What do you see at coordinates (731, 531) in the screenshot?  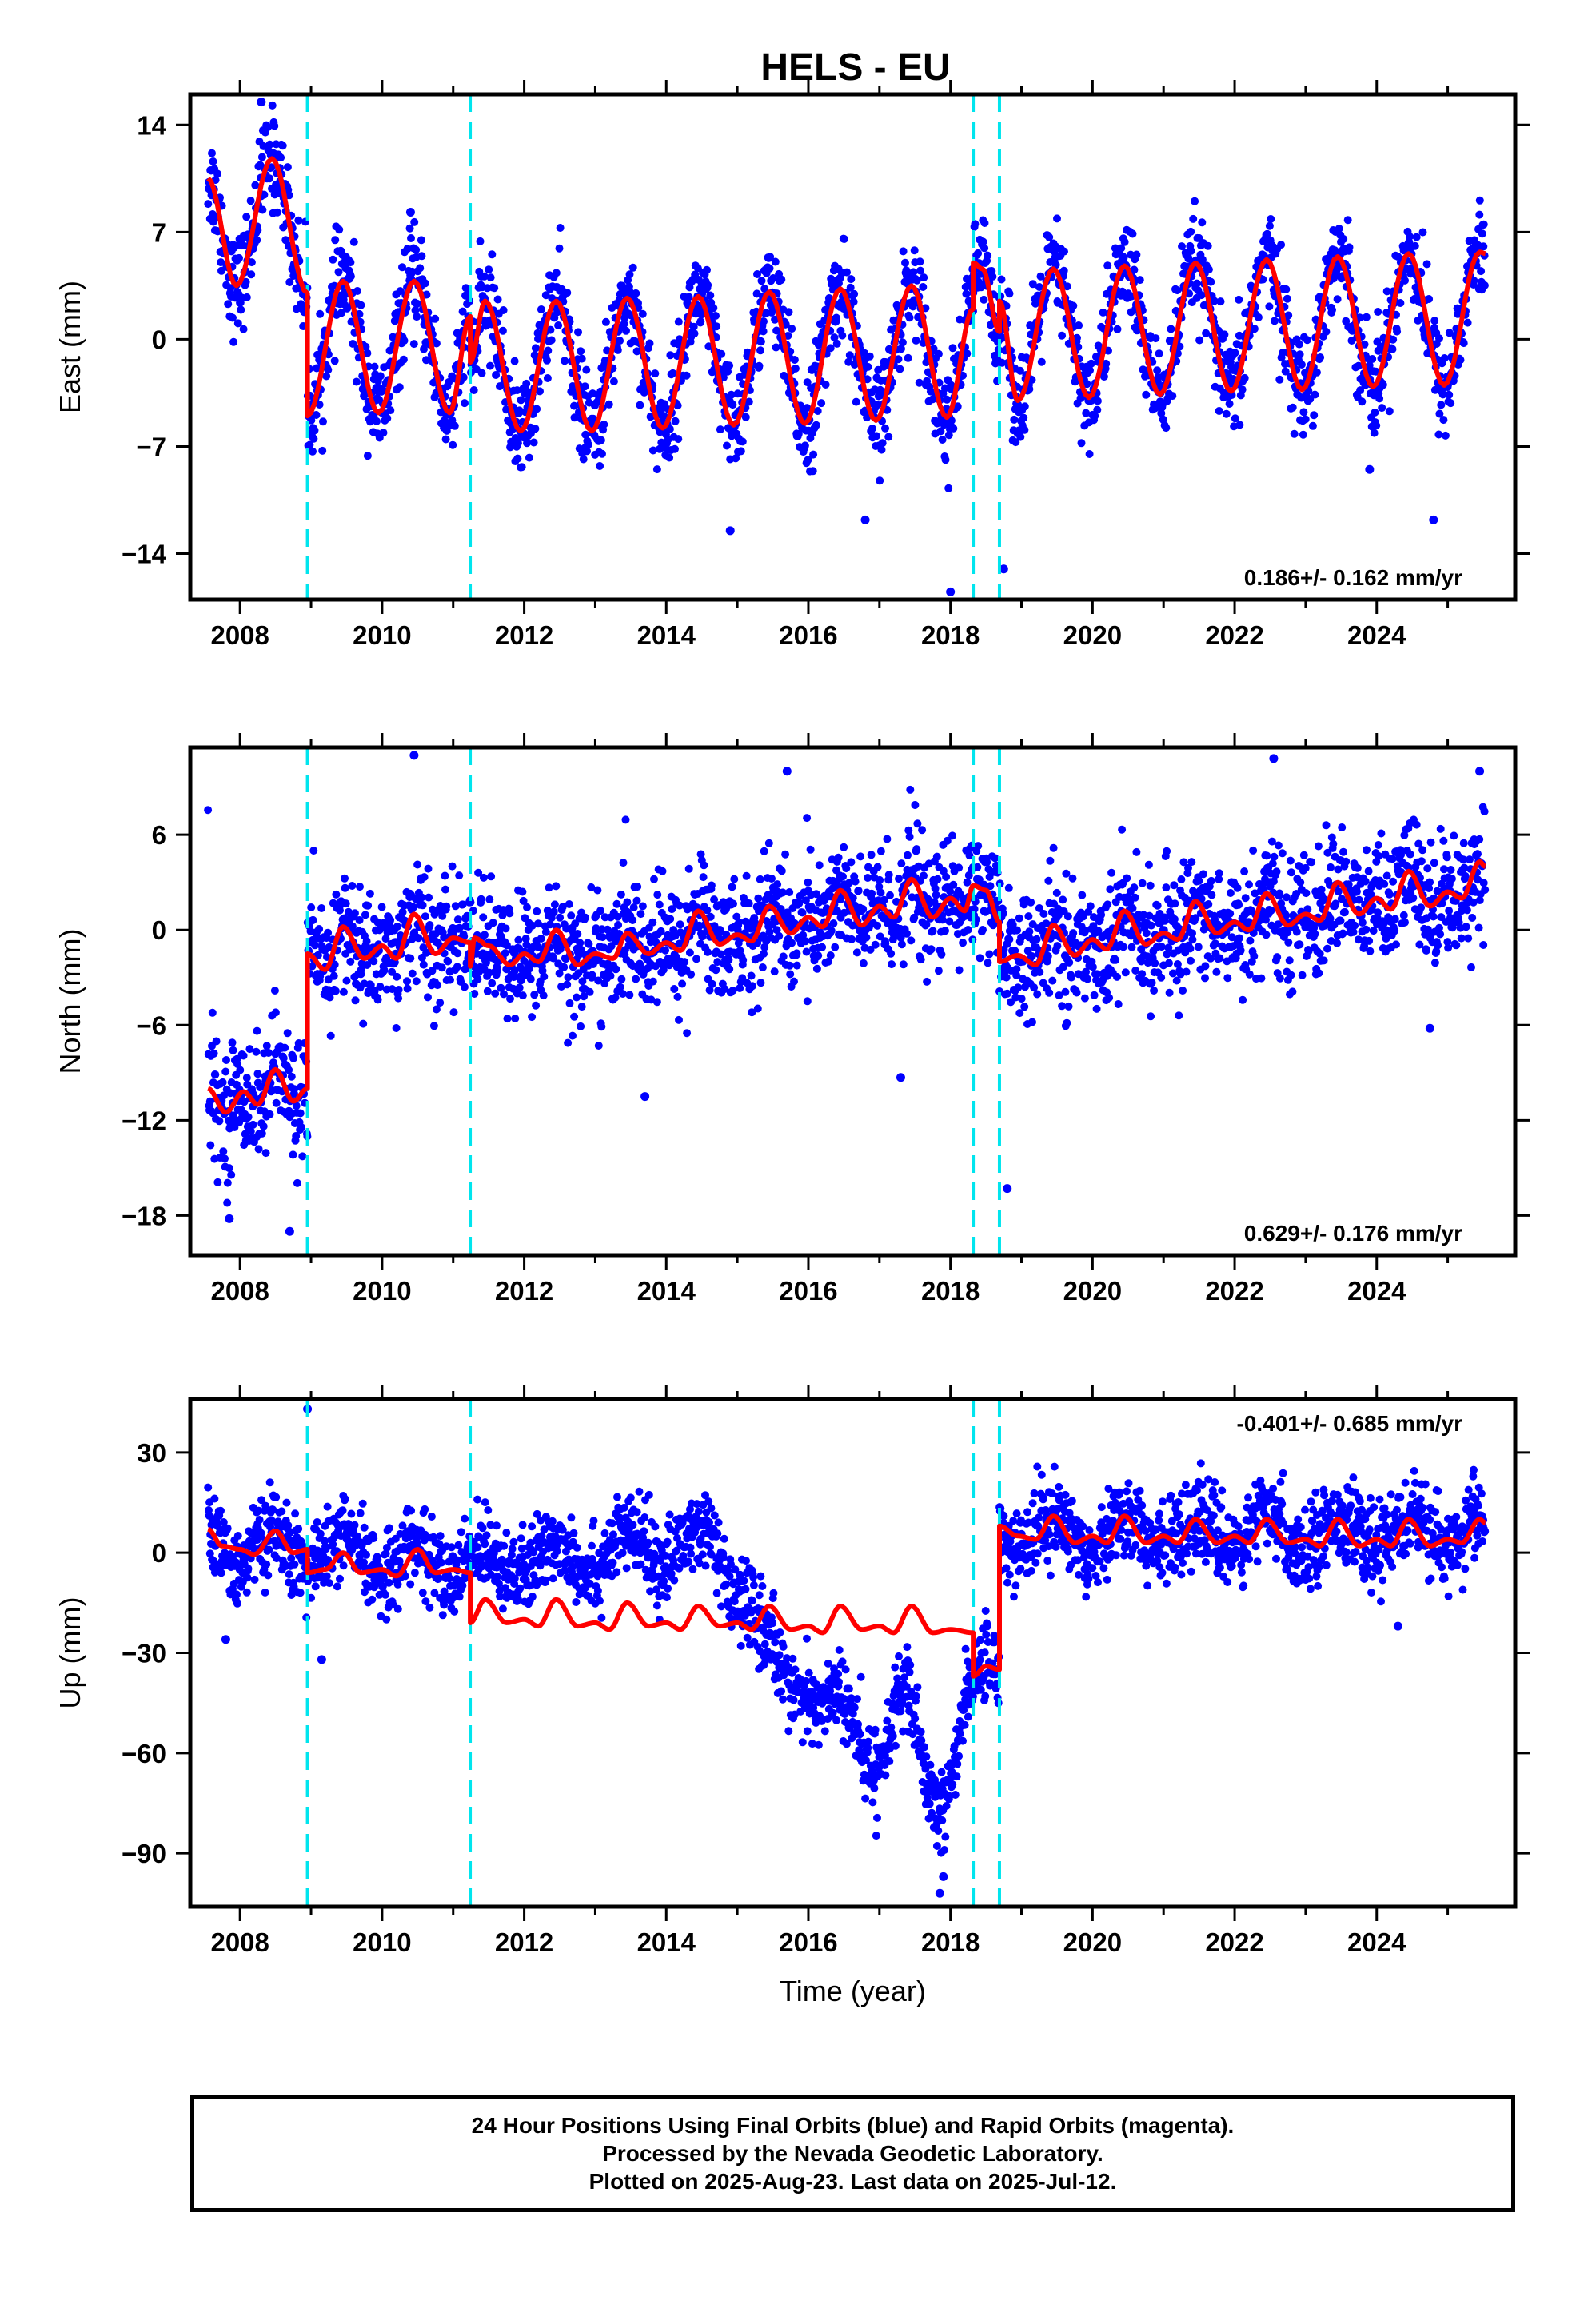 I see `outlier-point` at bounding box center [731, 531].